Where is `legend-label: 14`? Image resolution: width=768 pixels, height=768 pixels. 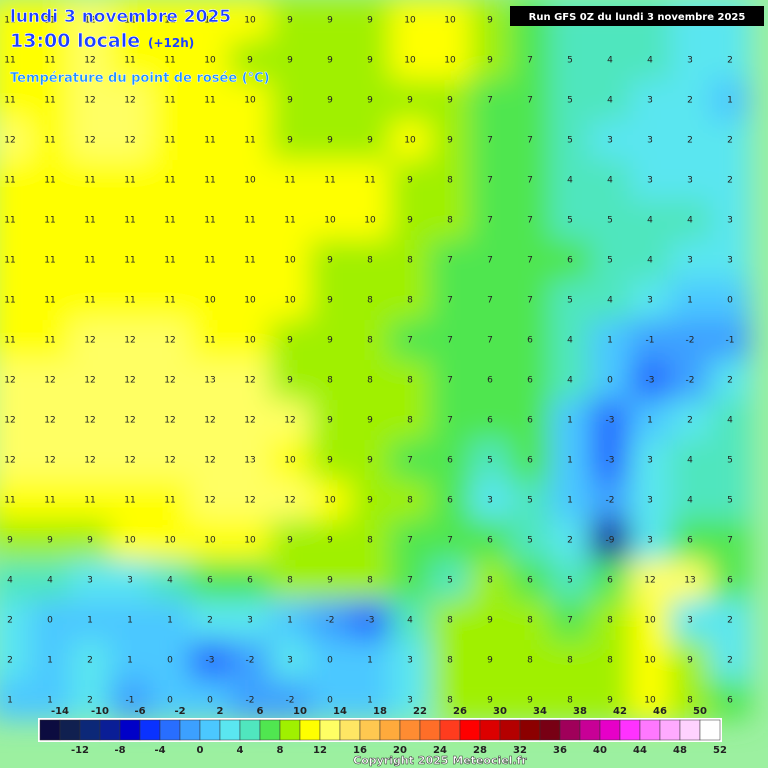
legend-label: 14 is located at coordinates (340, 711).